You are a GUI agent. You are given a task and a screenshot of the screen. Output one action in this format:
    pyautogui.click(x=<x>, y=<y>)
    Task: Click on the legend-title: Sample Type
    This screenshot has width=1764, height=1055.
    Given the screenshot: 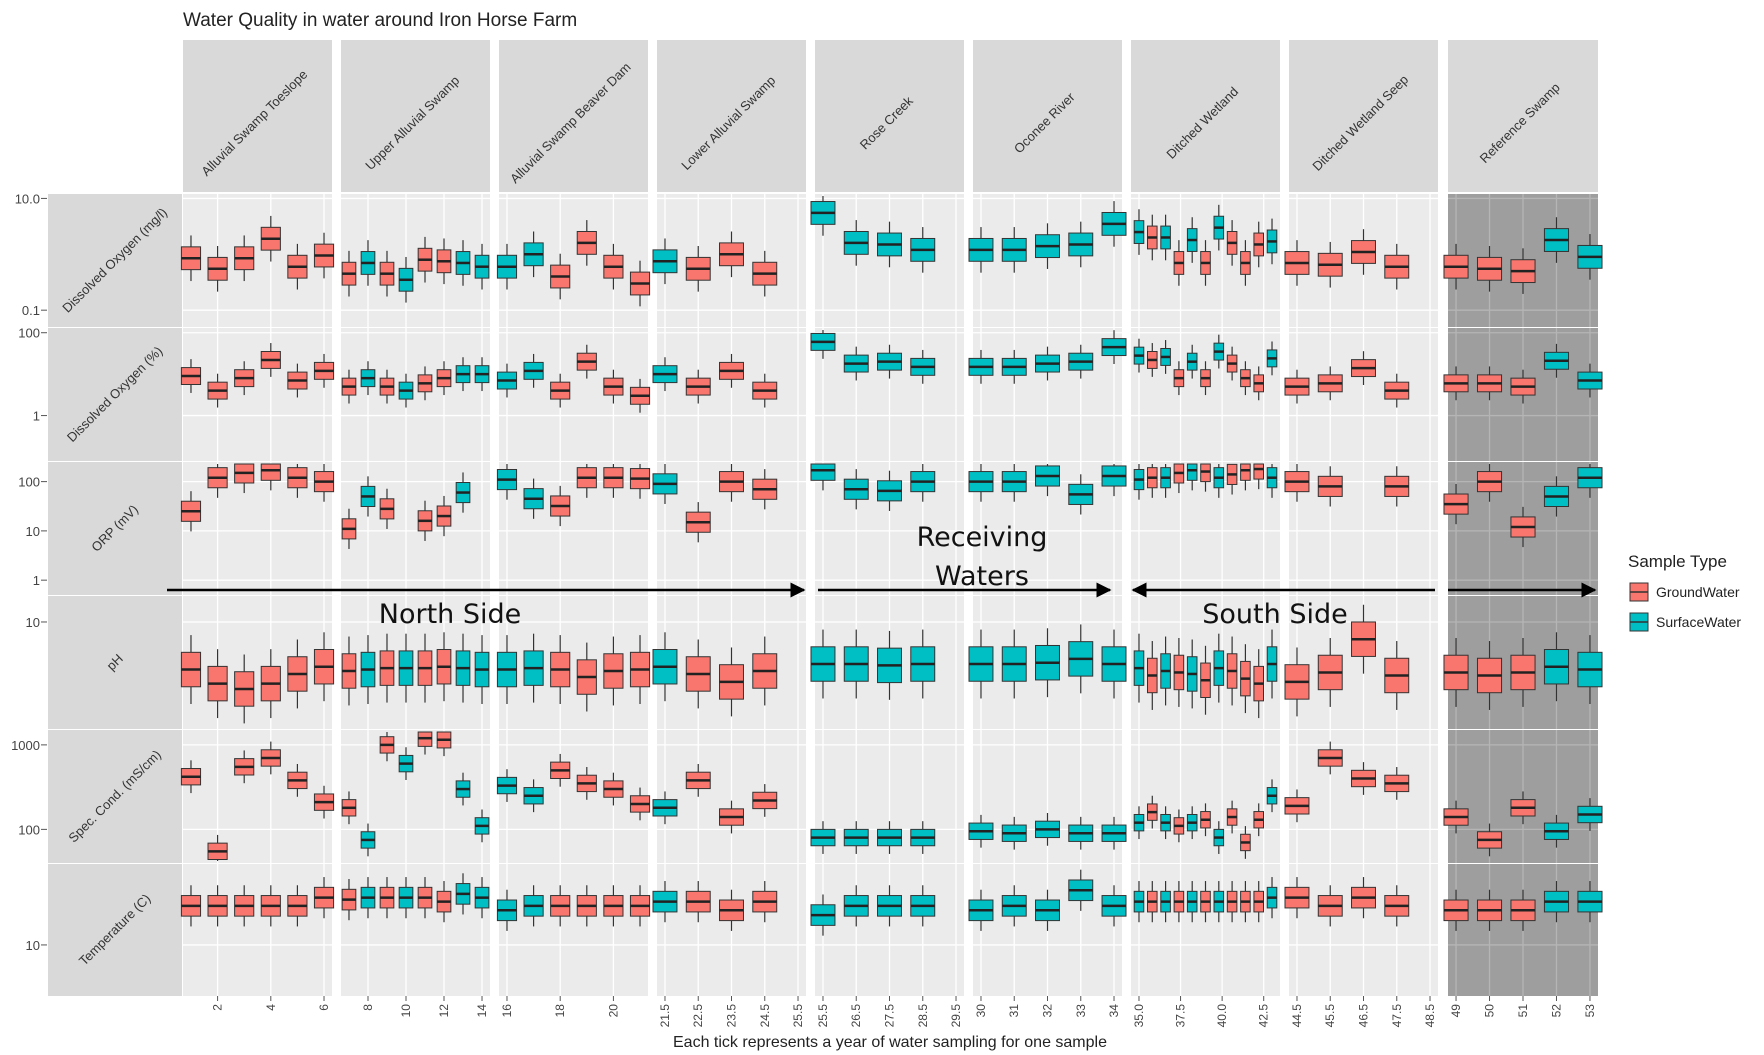 What is the action you would take?
    pyautogui.click(x=1677, y=561)
    